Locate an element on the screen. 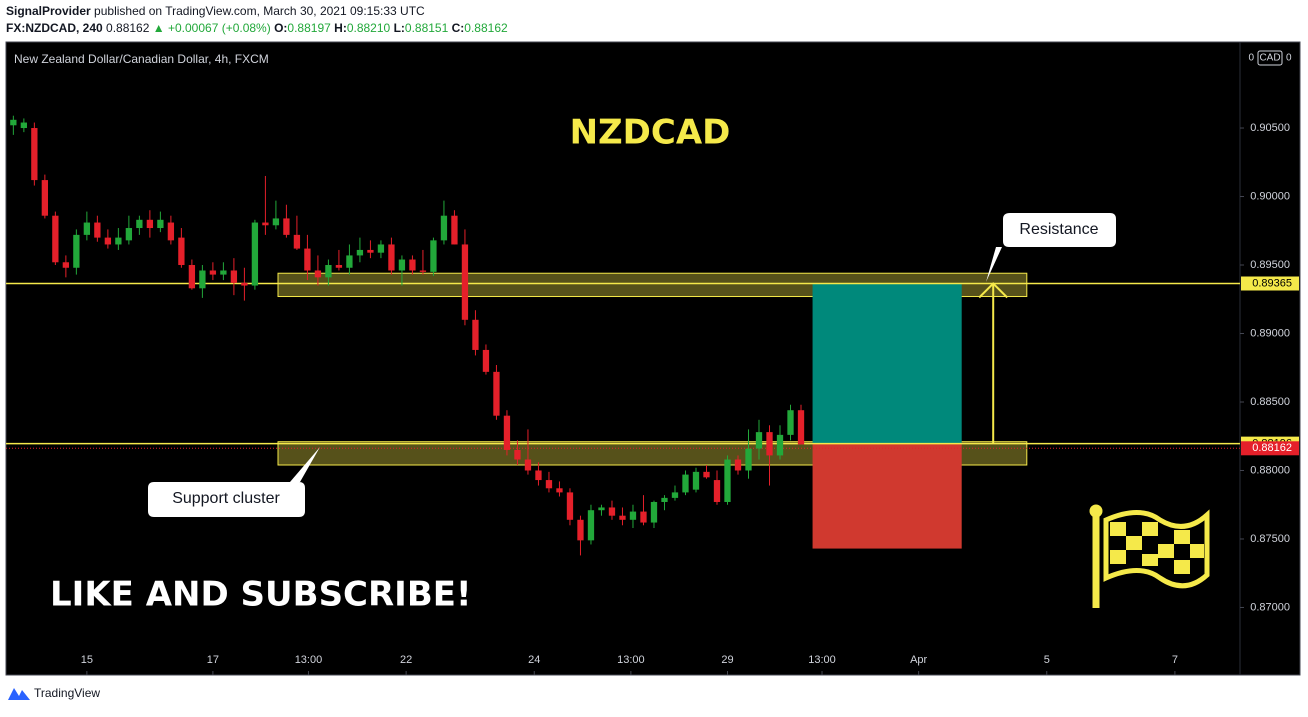 The height and width of the screenshot is (717, 1308). c-label: C: is located at coordinates (458, 28).